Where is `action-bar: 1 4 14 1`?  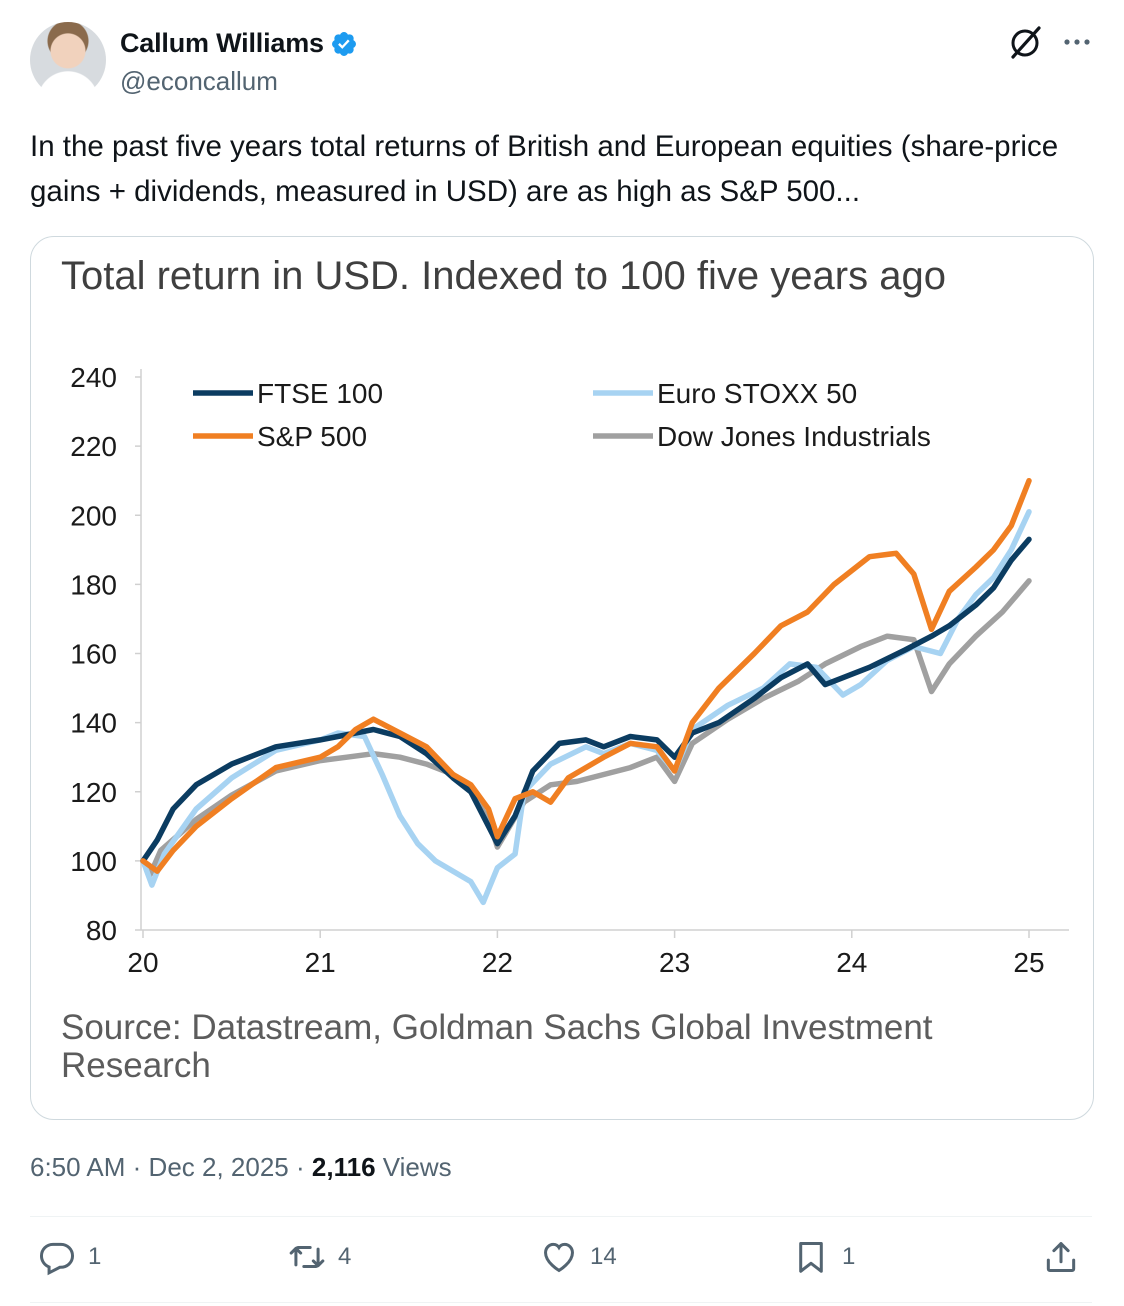 action-bar: 1 4 14 1 is located at coordinates (561, 1263).